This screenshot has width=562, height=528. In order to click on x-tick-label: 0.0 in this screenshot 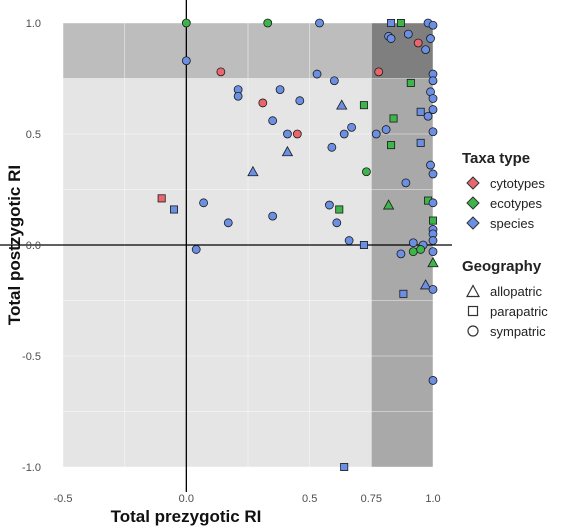, I will do `click(186, 499)`.